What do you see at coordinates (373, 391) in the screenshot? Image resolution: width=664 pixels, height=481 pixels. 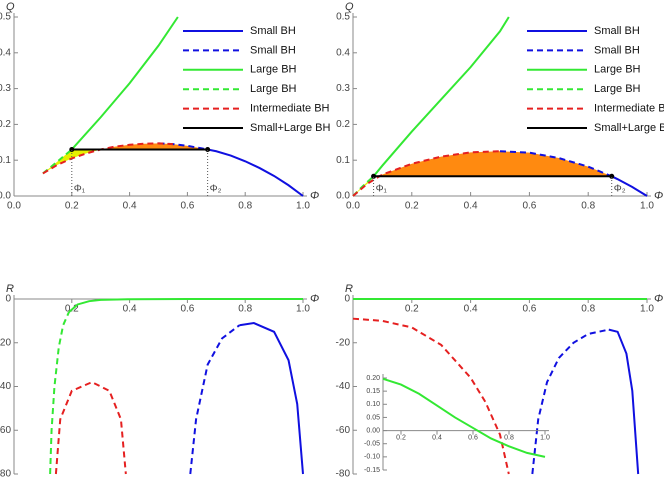 I see `y-tick-label: 0.15` at bounding box center [373, 391].